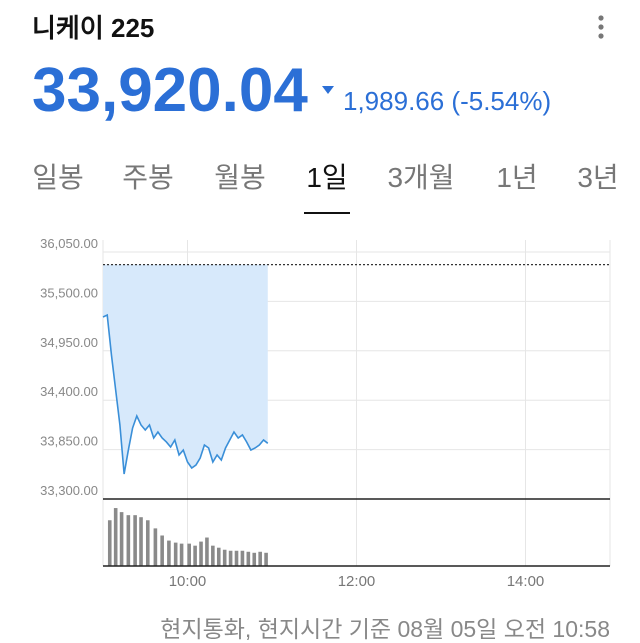  What do you see at coordinates (170, 90) in the screenshot?
I see `price: 33,920.04` at bounding box center [170, 90].